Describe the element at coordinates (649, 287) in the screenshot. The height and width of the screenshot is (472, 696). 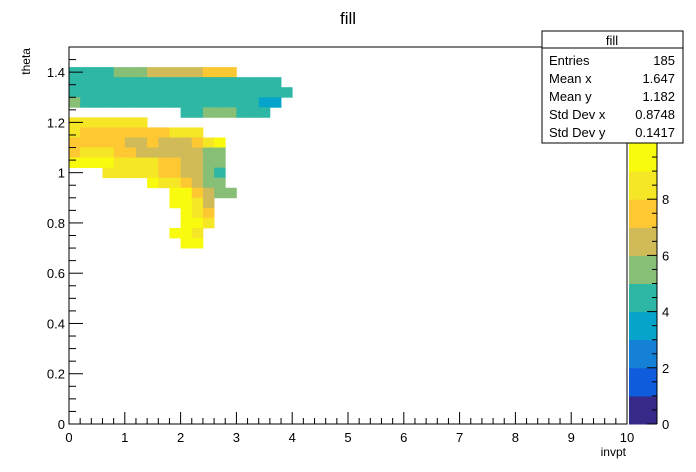
I see `colorbar: 0 2 4 6 8` at that location.